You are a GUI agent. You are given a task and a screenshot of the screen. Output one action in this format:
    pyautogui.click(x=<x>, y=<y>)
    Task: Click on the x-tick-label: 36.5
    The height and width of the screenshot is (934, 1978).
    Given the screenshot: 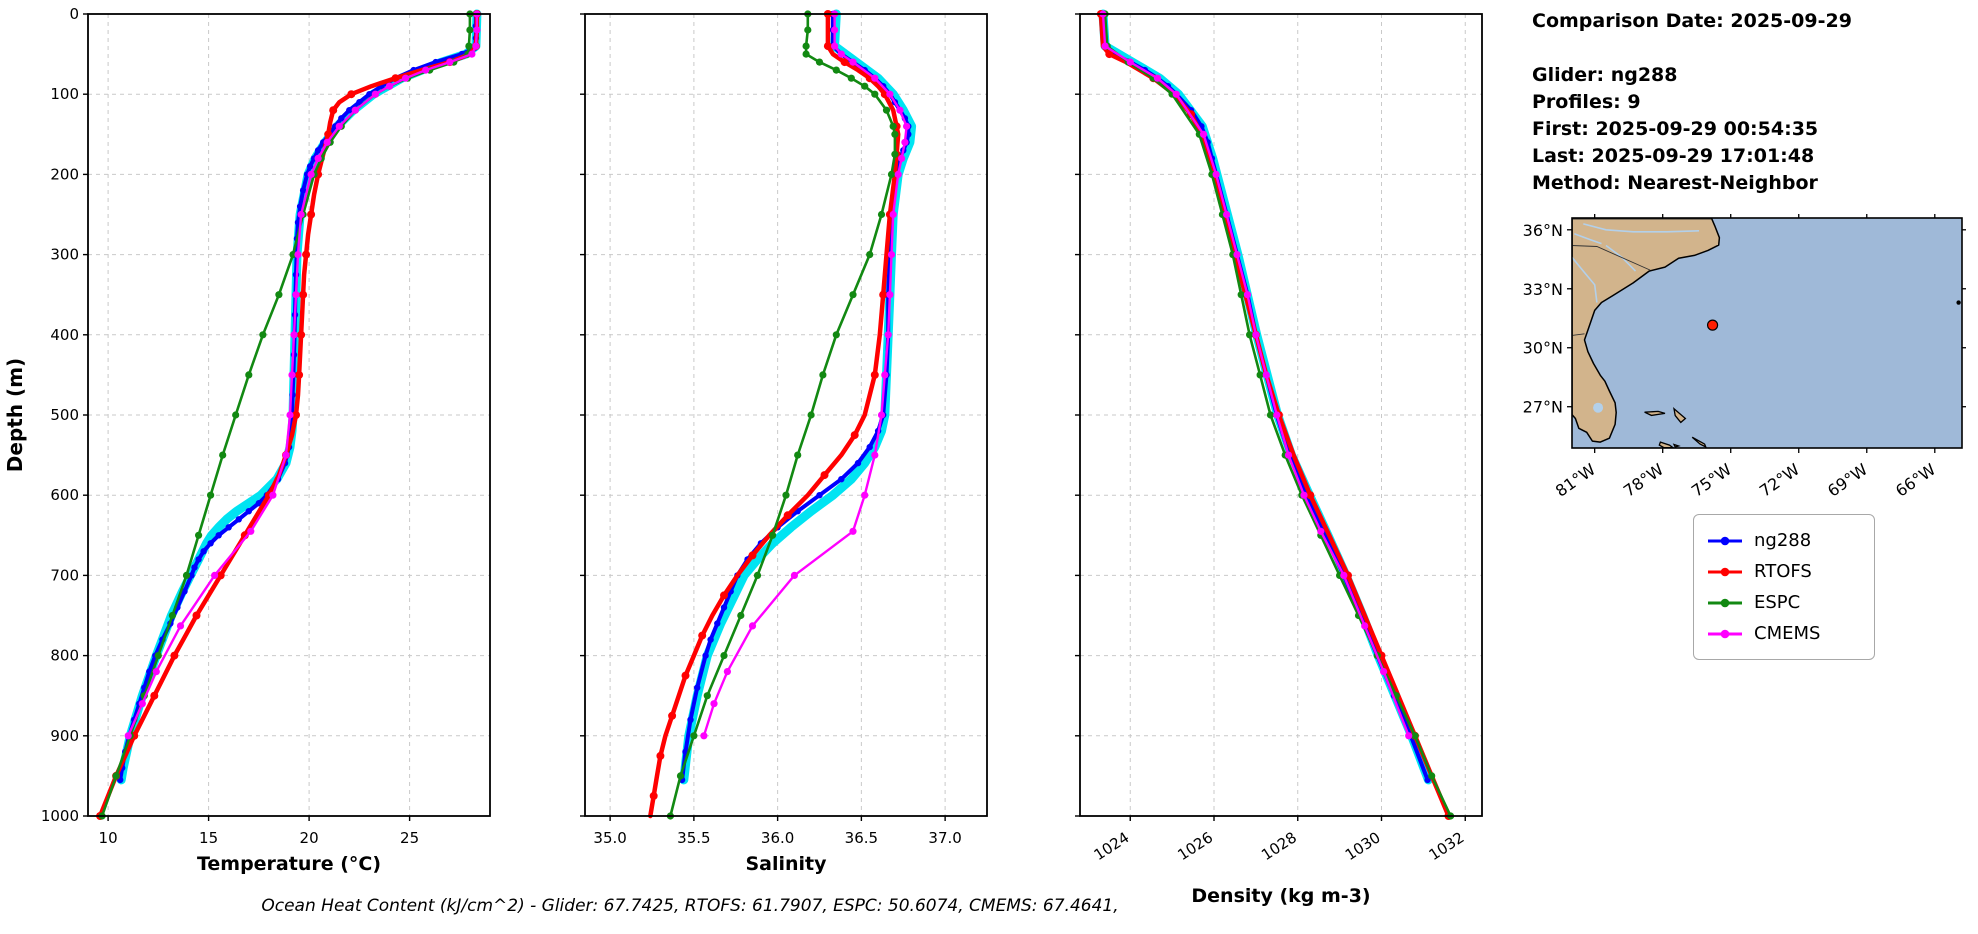 What is the action you would take?
    pyautogui.click(x=861, y=838)
    